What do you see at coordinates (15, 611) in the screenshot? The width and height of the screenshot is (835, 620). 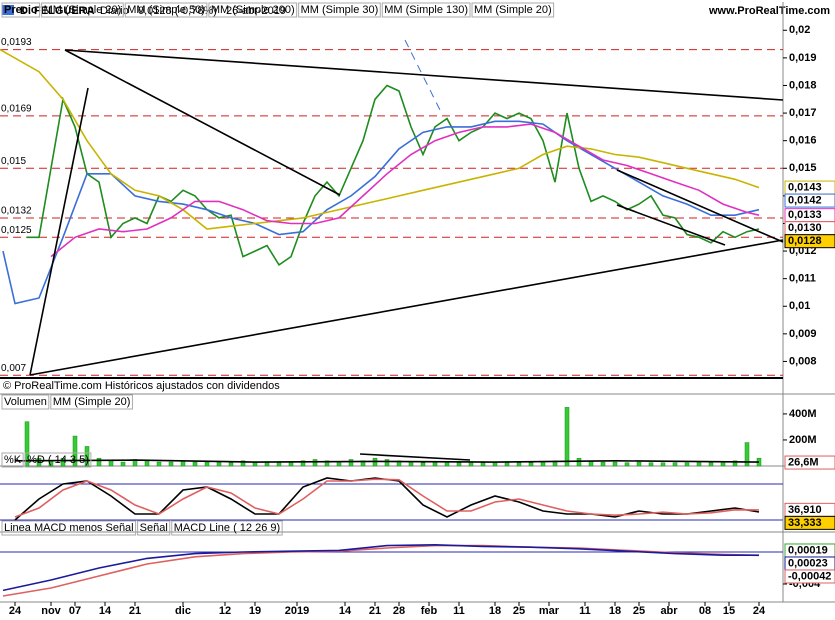 I see `x-tick-label: 24` at bounding box center [15, 611].